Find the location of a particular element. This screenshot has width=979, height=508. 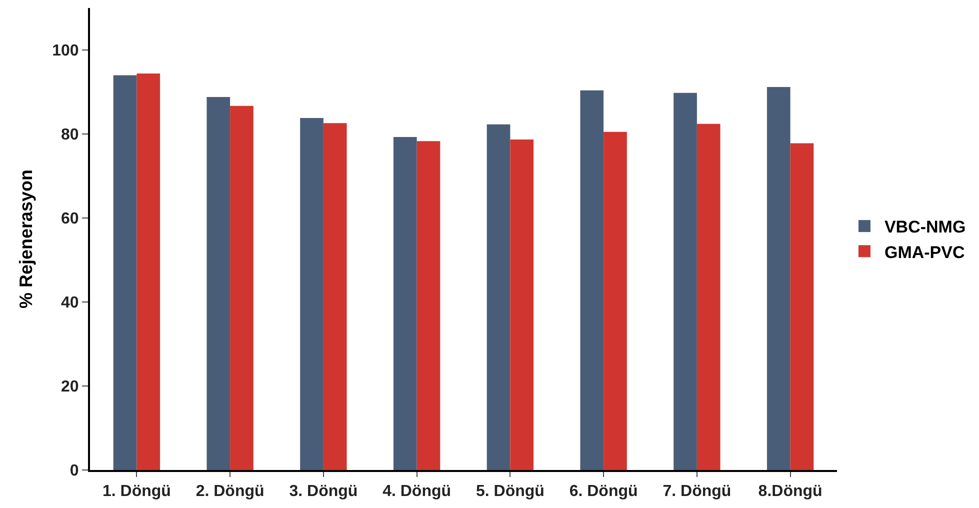

x-tick-label: 4. Döngü is located at coordinates (417, 491).